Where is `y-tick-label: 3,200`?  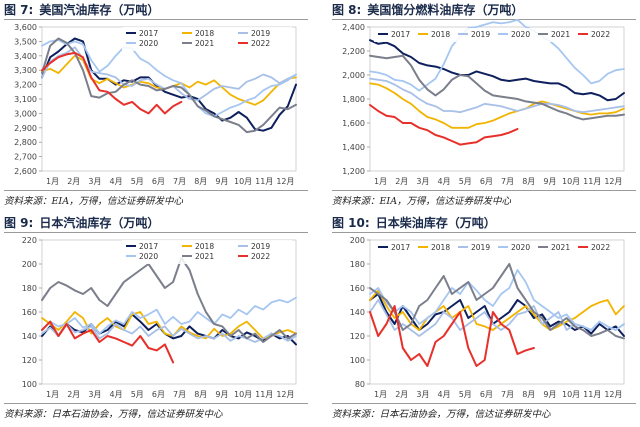 y-tick-label: 3,200 is located at coordinates (25, 85).